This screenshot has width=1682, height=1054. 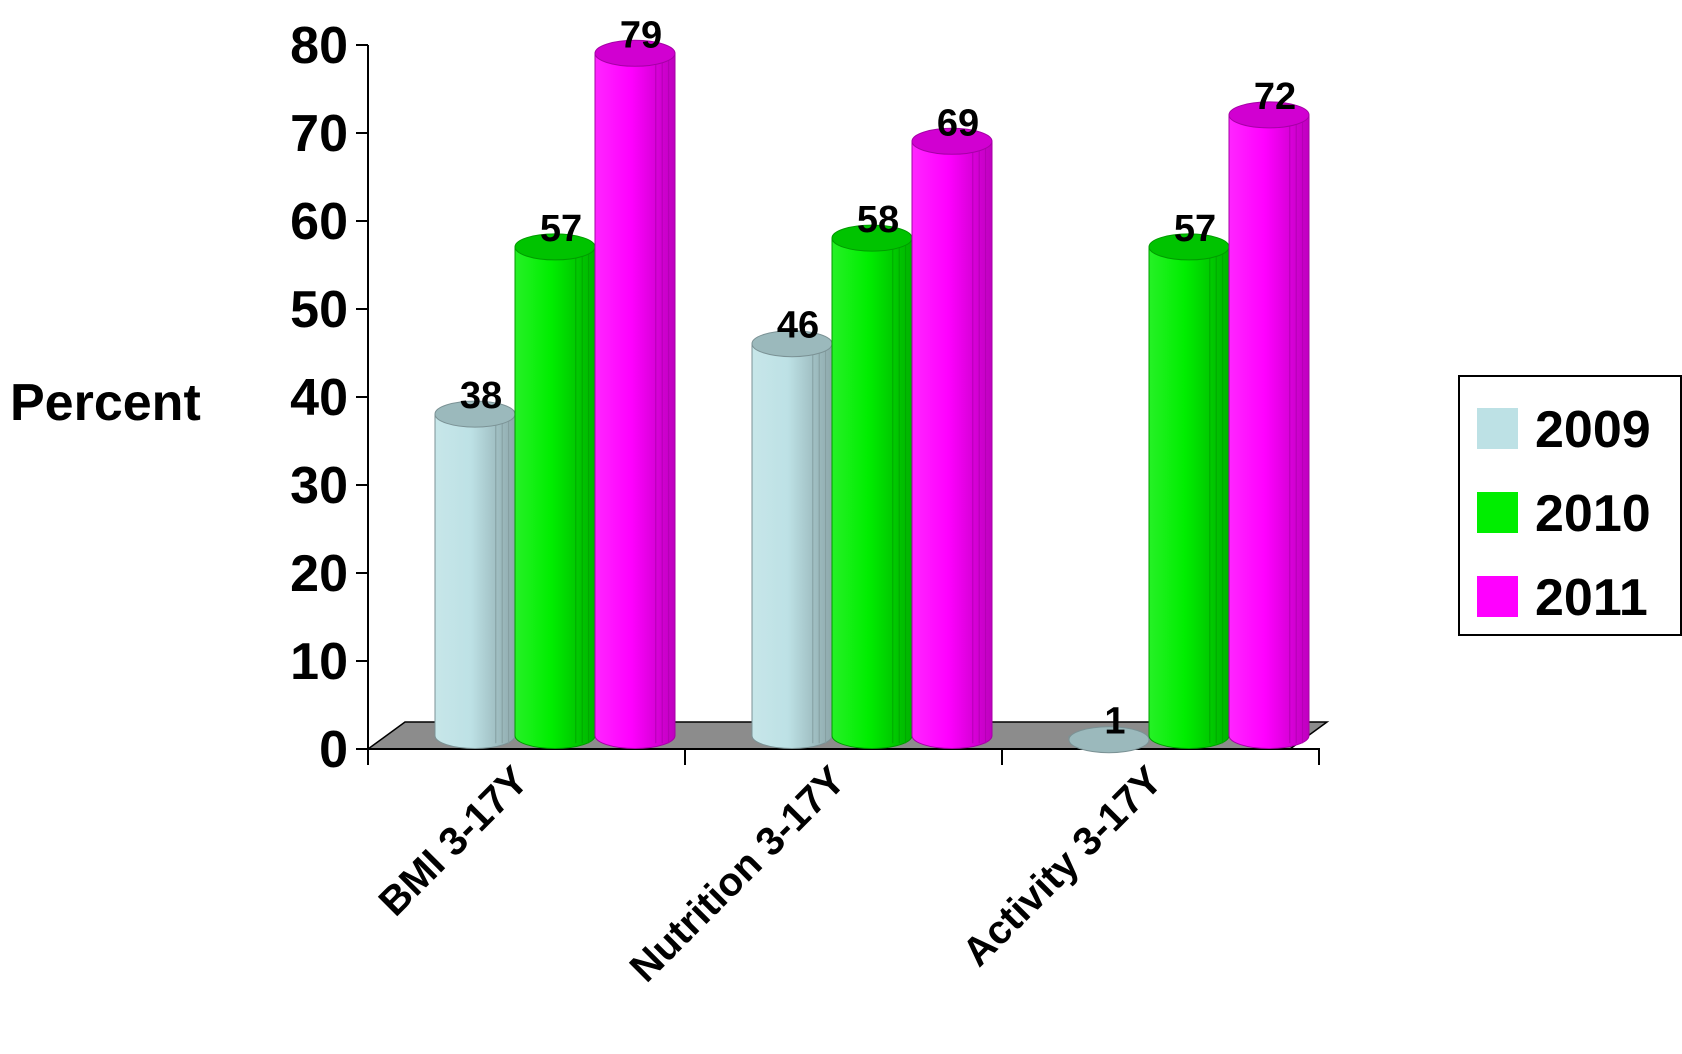 I want to click on y-tick-label: 0, so click(x=333, y=750).